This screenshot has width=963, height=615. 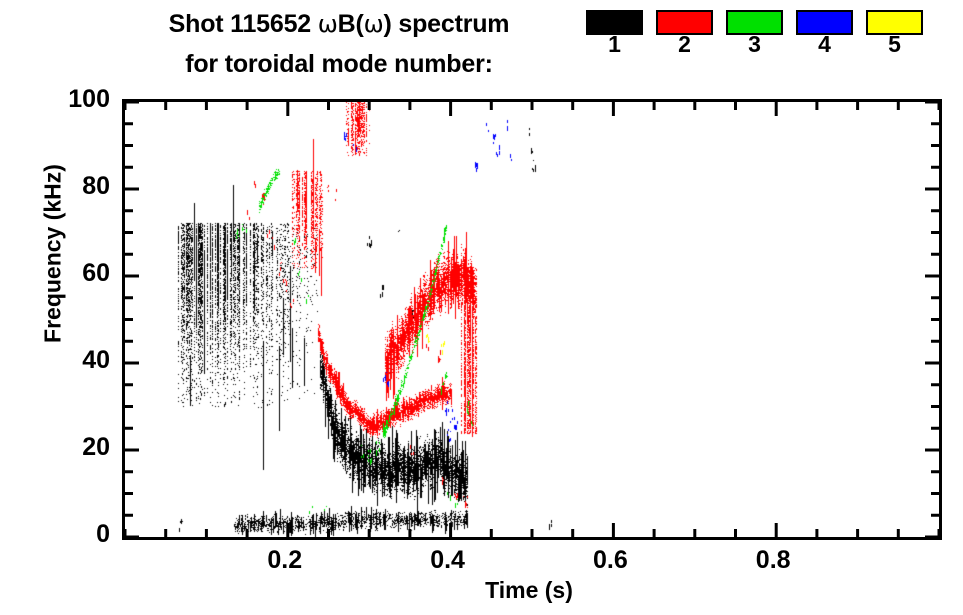 I want to click on y-axis-title: Frequency (kHz), so click(x=52, y=253).